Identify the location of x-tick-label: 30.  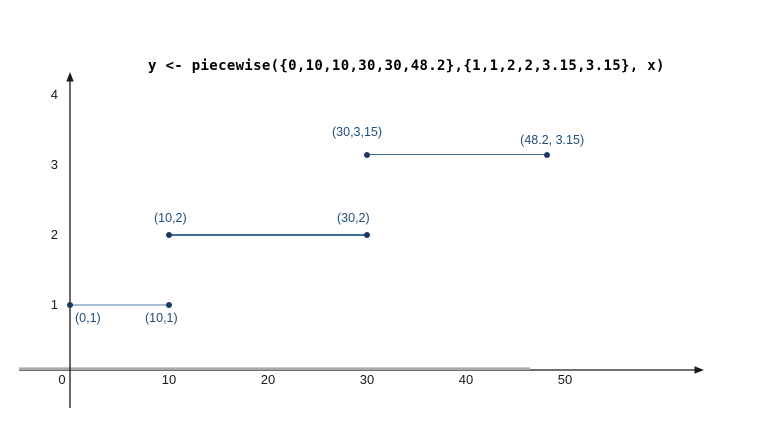
(367, 379).